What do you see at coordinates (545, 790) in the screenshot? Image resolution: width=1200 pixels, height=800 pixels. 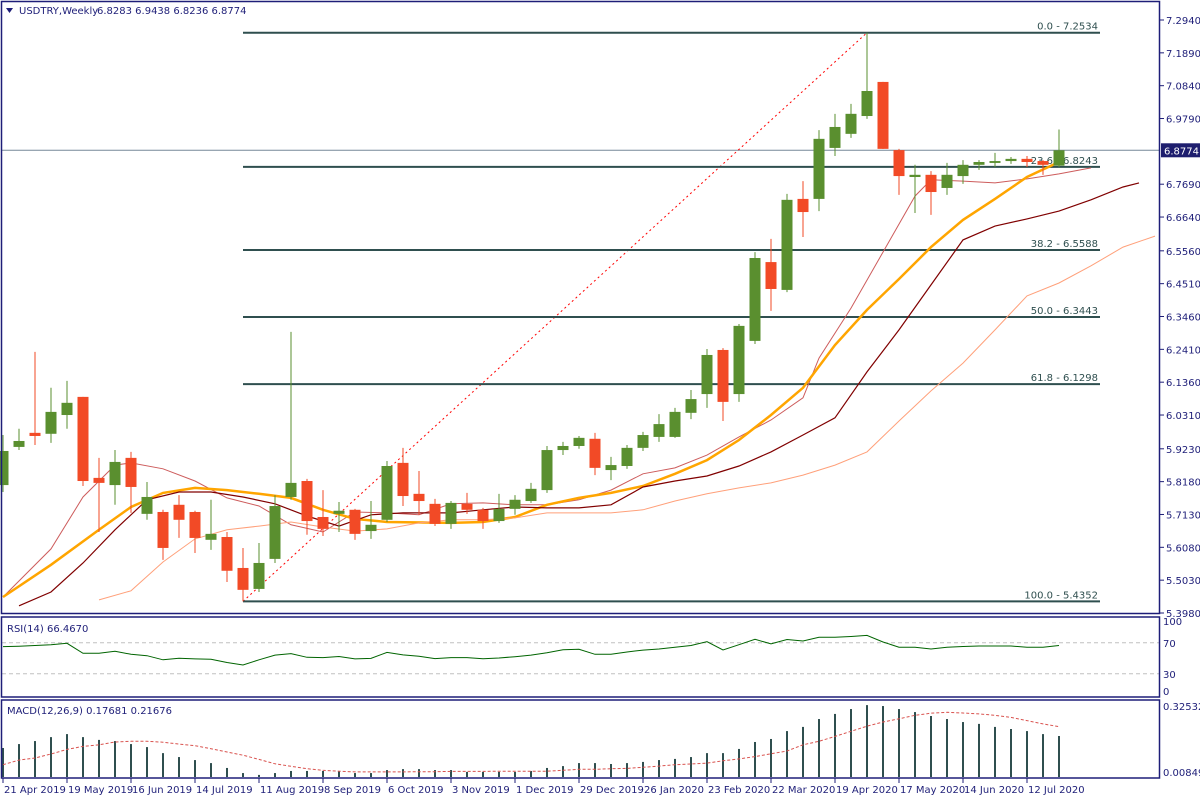 I see `date-axis-label: 1 Dec 2019` at bounding box center [545, 790].